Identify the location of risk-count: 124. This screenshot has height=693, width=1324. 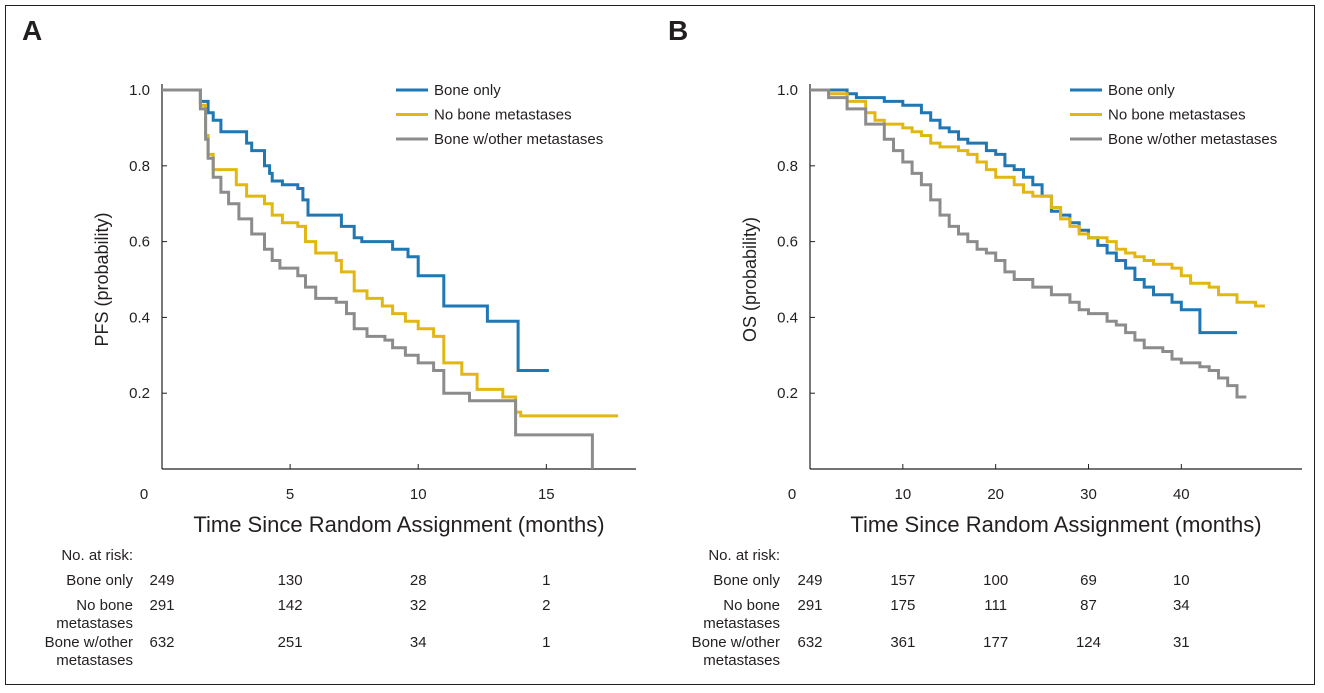
(1088, 642).